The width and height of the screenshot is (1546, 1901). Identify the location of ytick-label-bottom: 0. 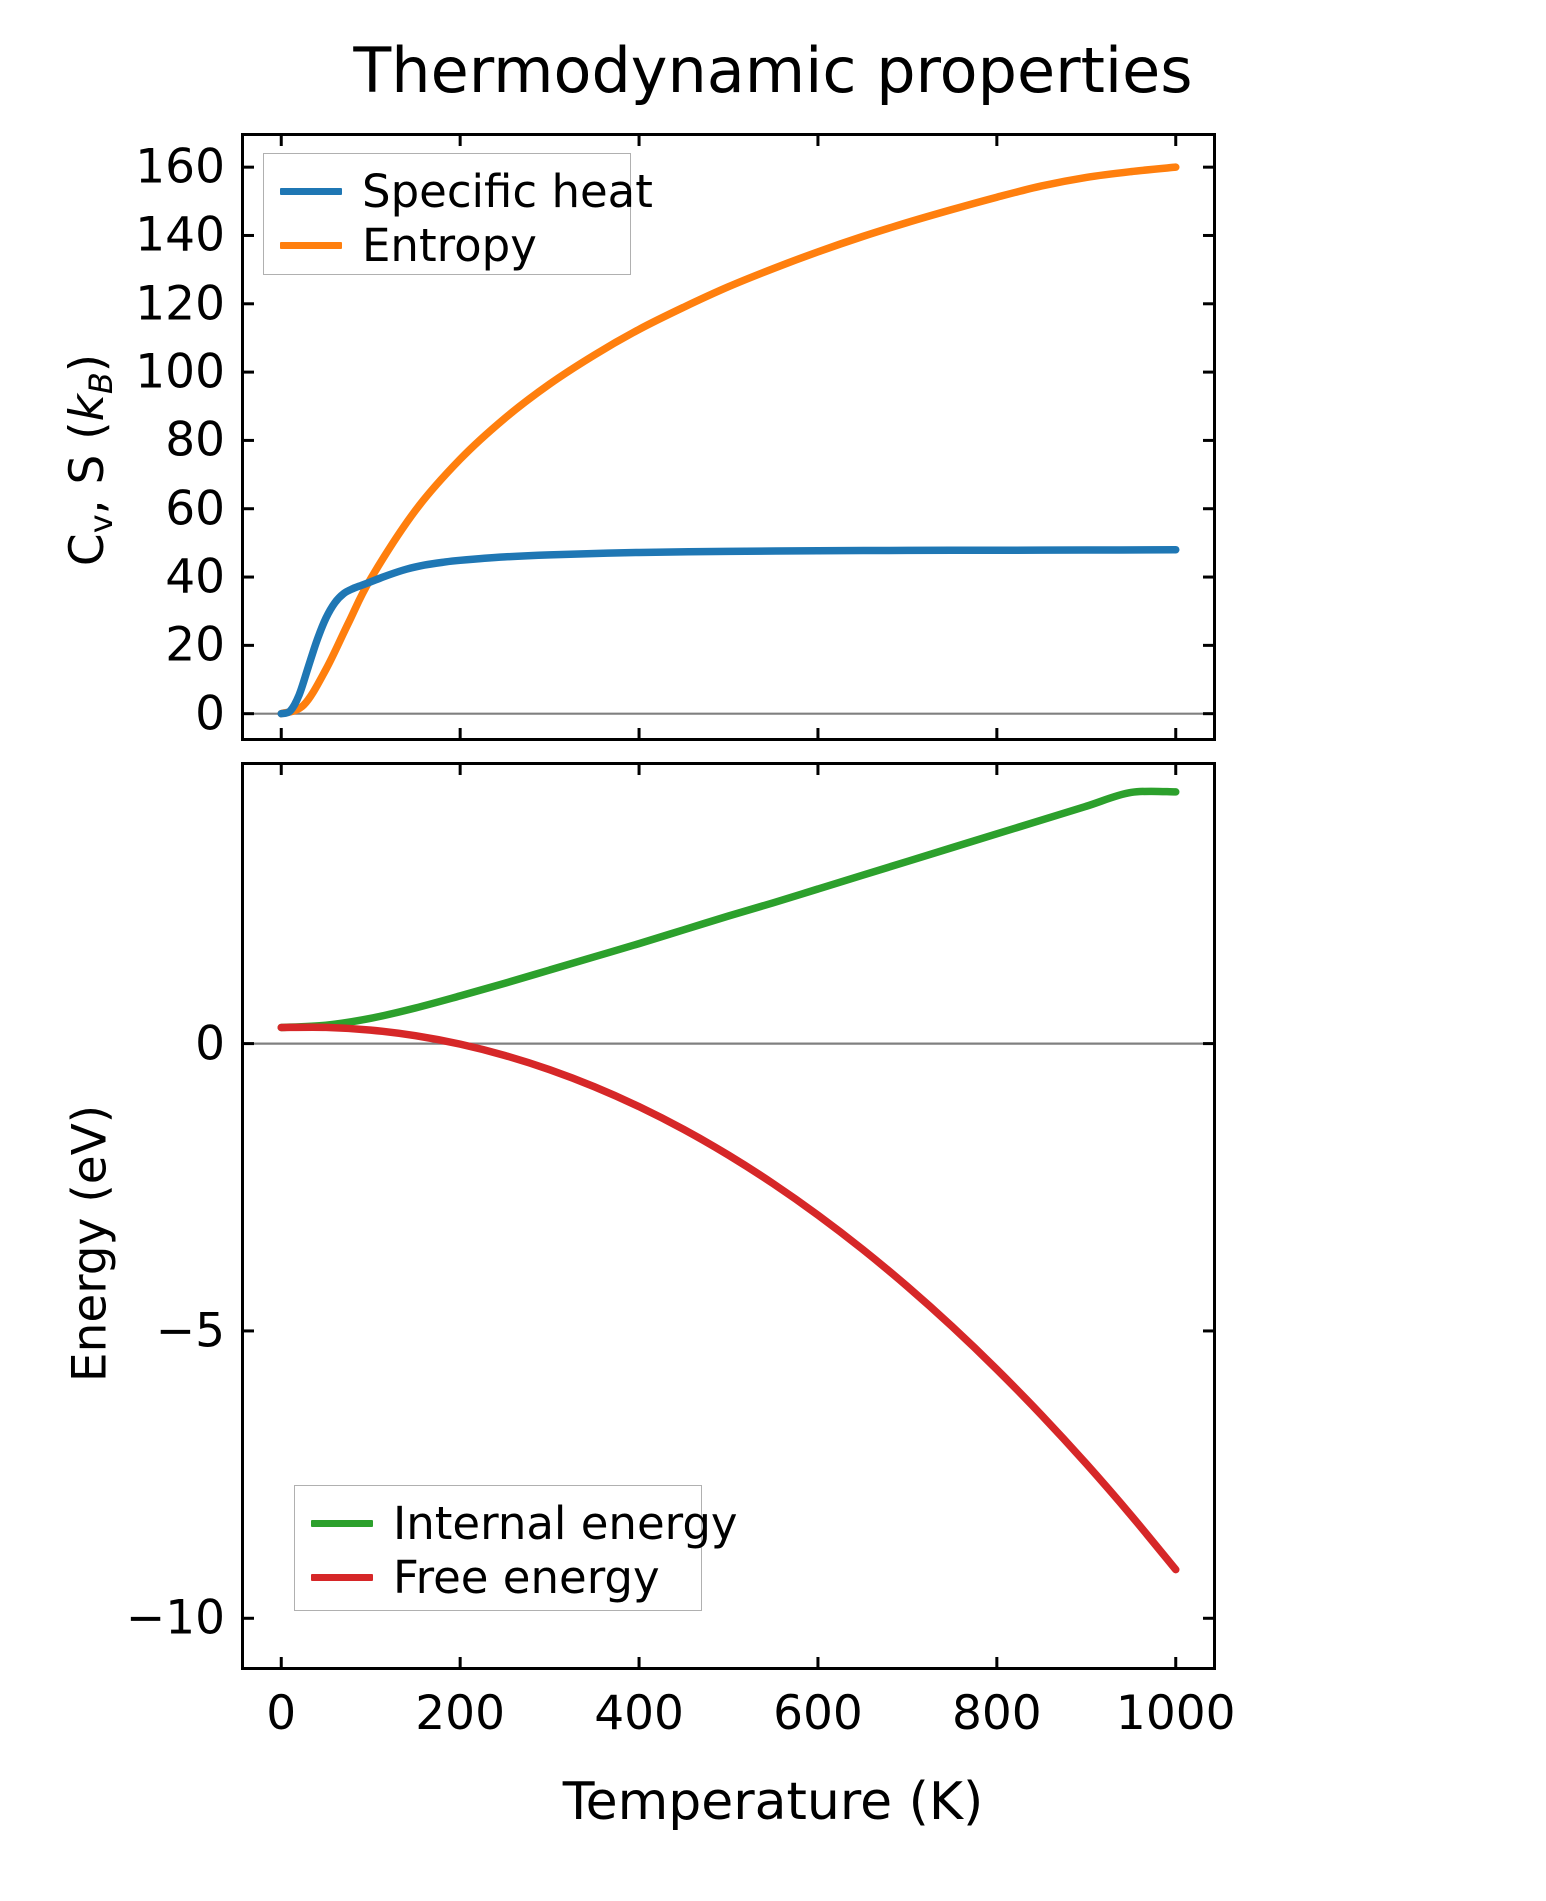
(210, 1044).